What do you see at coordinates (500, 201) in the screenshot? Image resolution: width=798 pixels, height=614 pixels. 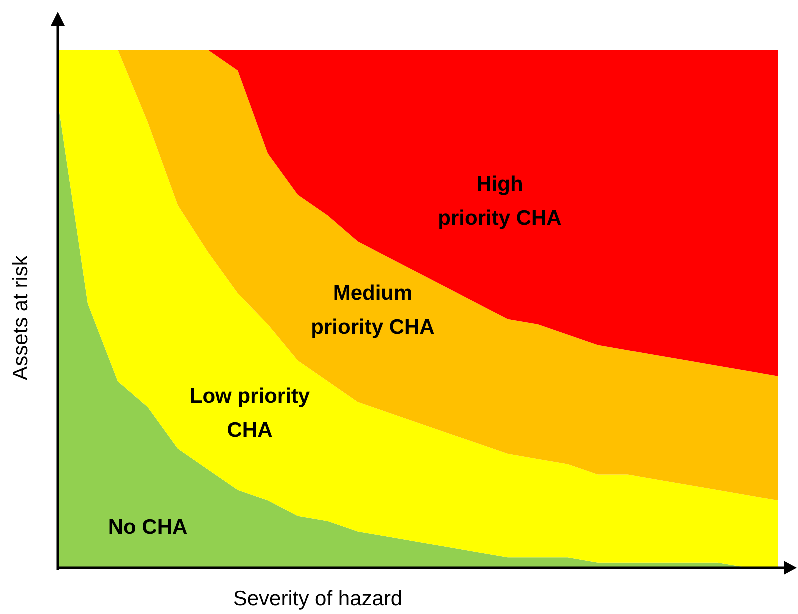 I see `series-label: High priority CHA` at bounding box center [500, 201].